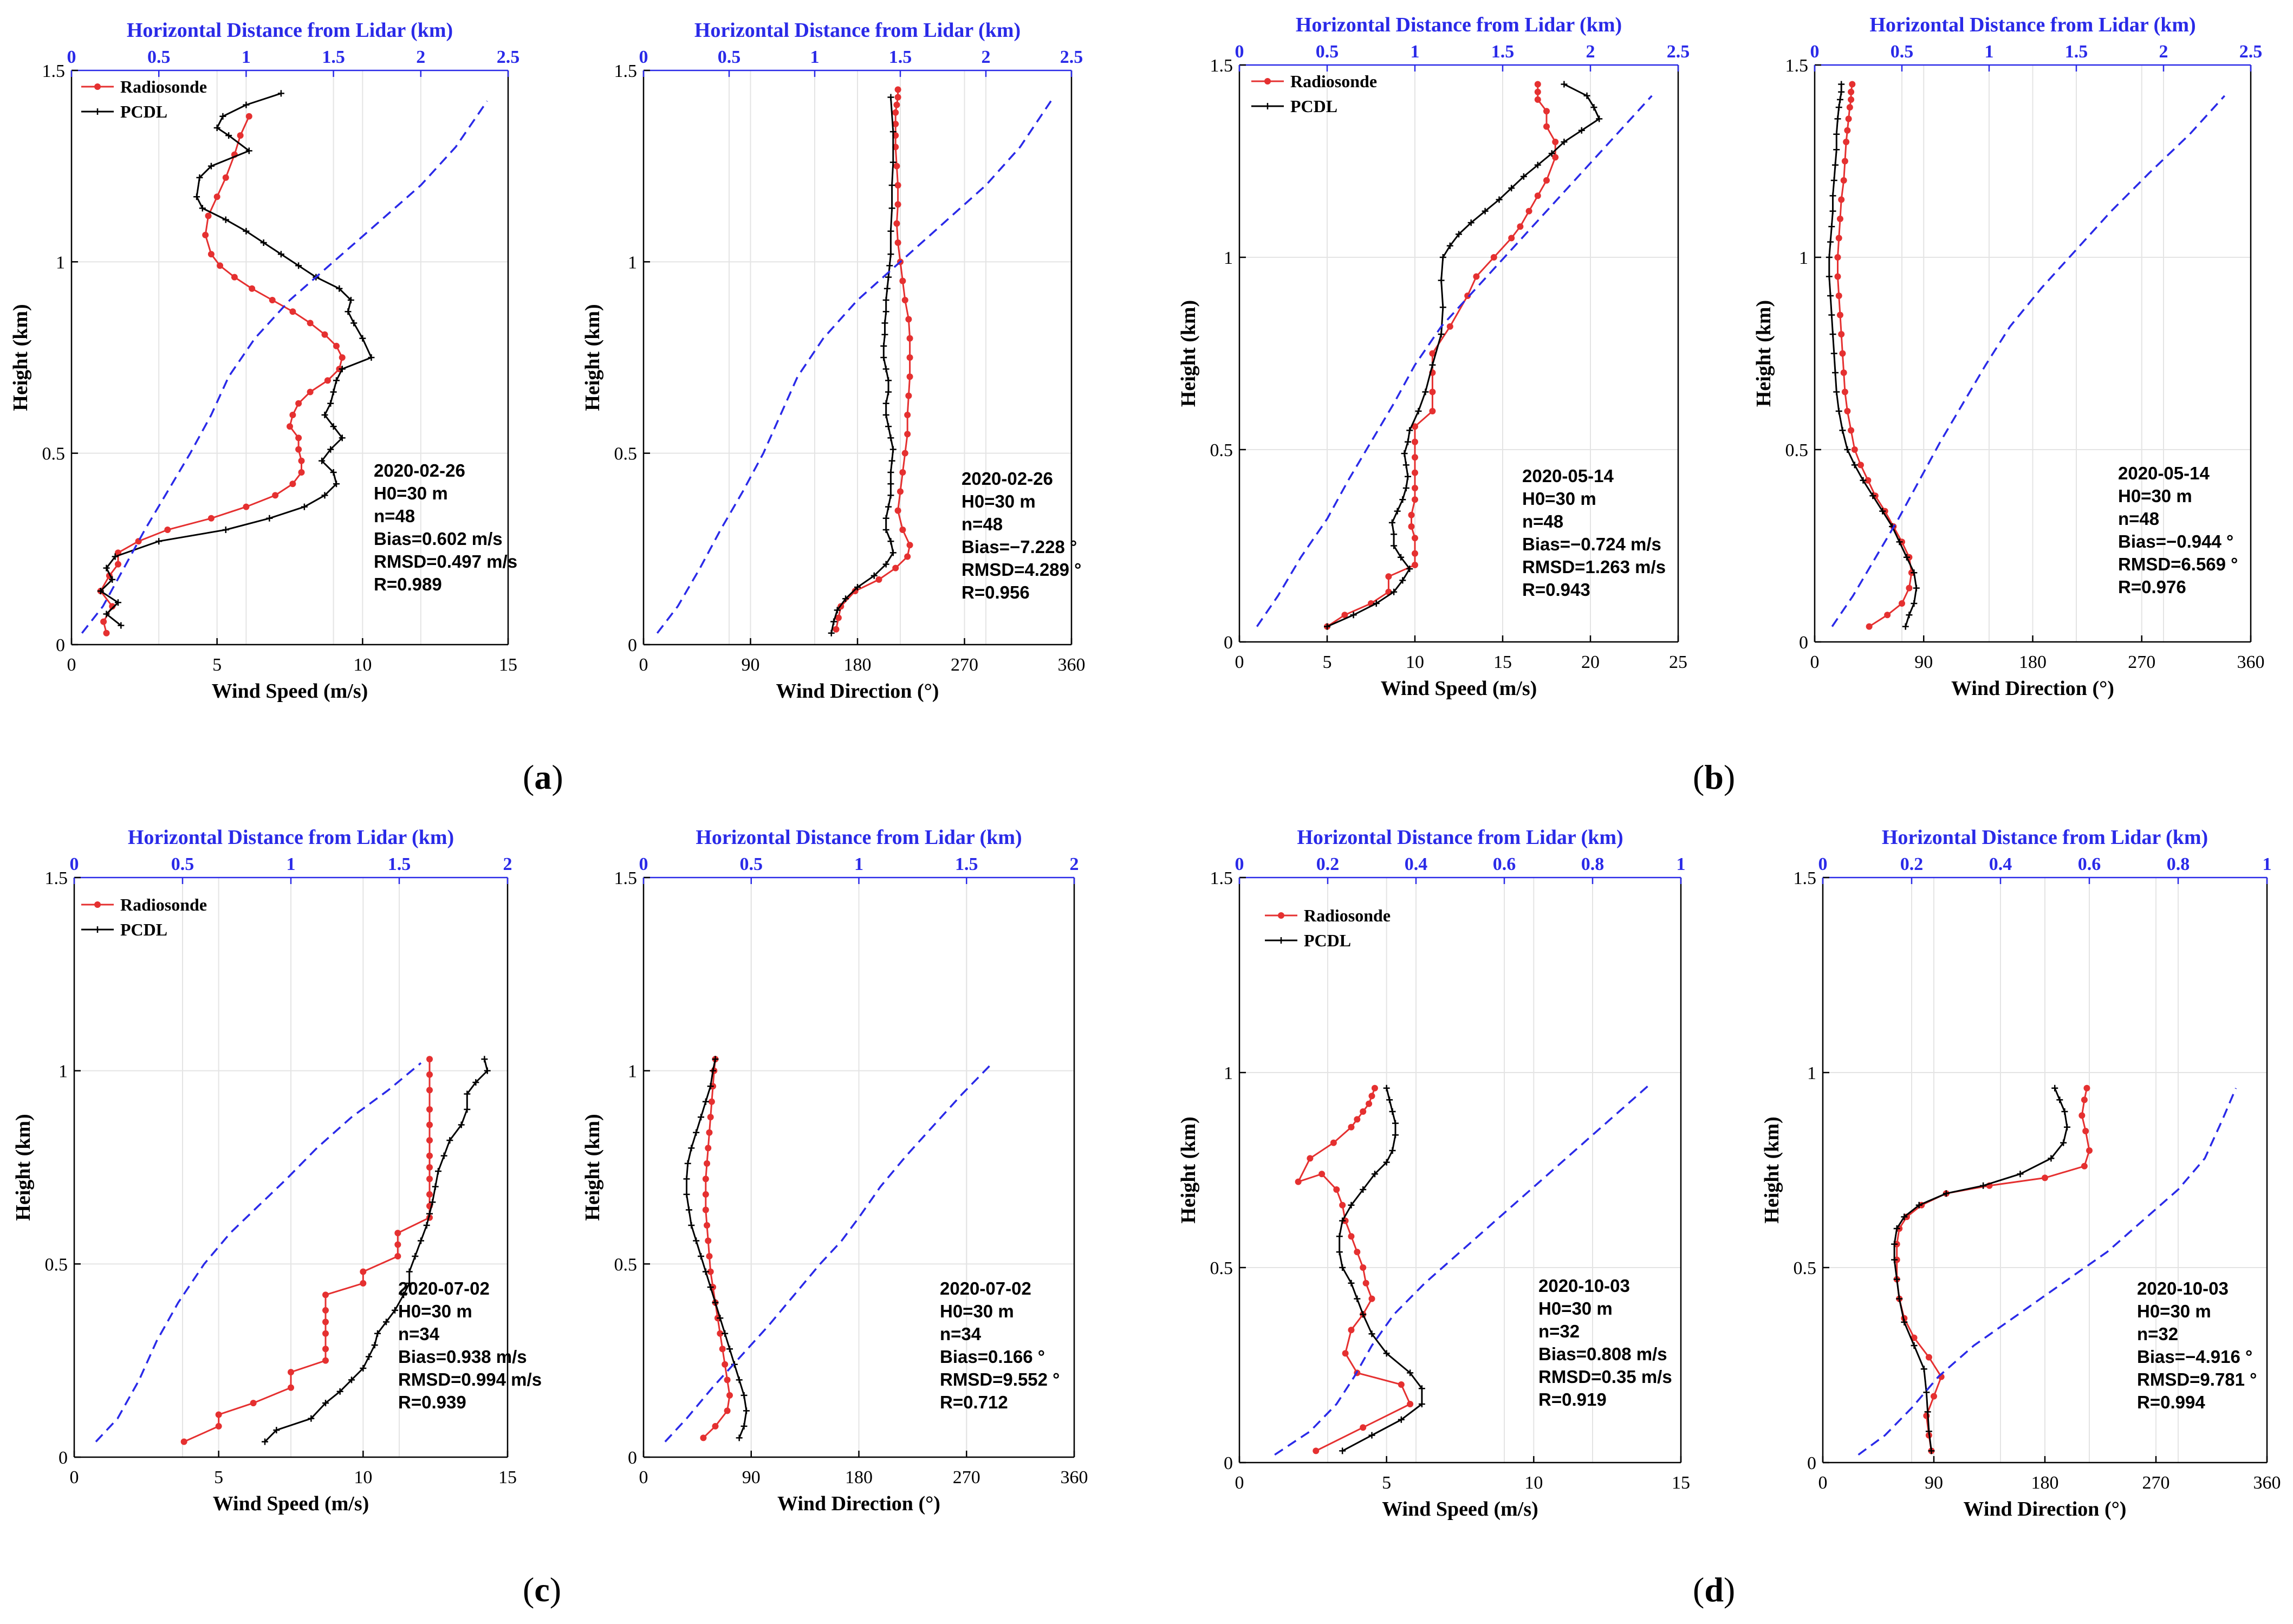 This screenshot has height=1624, width=2293. Describe the element at coordinates (291, 1503) in the screenshot. I see `x-axis-title: Wind Speed (m/s)` at that location.